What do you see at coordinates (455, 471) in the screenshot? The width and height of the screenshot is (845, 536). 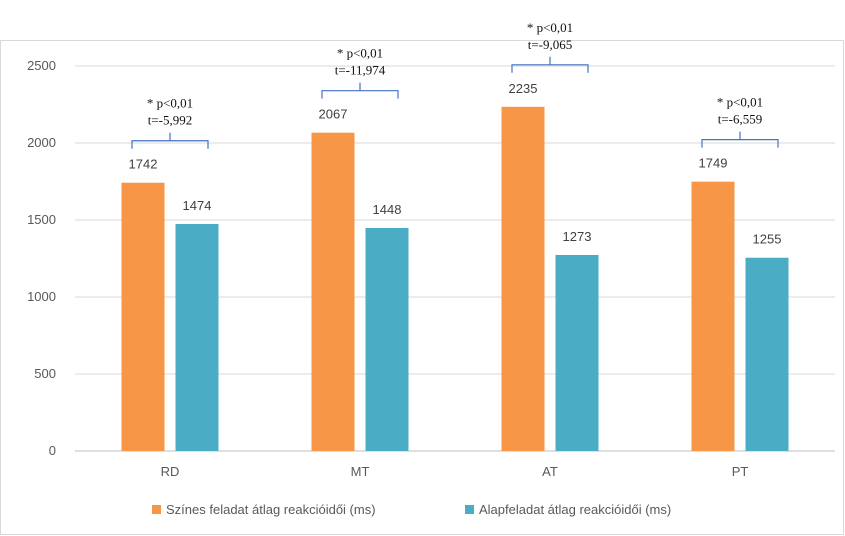 I see `x-axis-categories: RD MT AT PT` at bounding box center [455, 471].